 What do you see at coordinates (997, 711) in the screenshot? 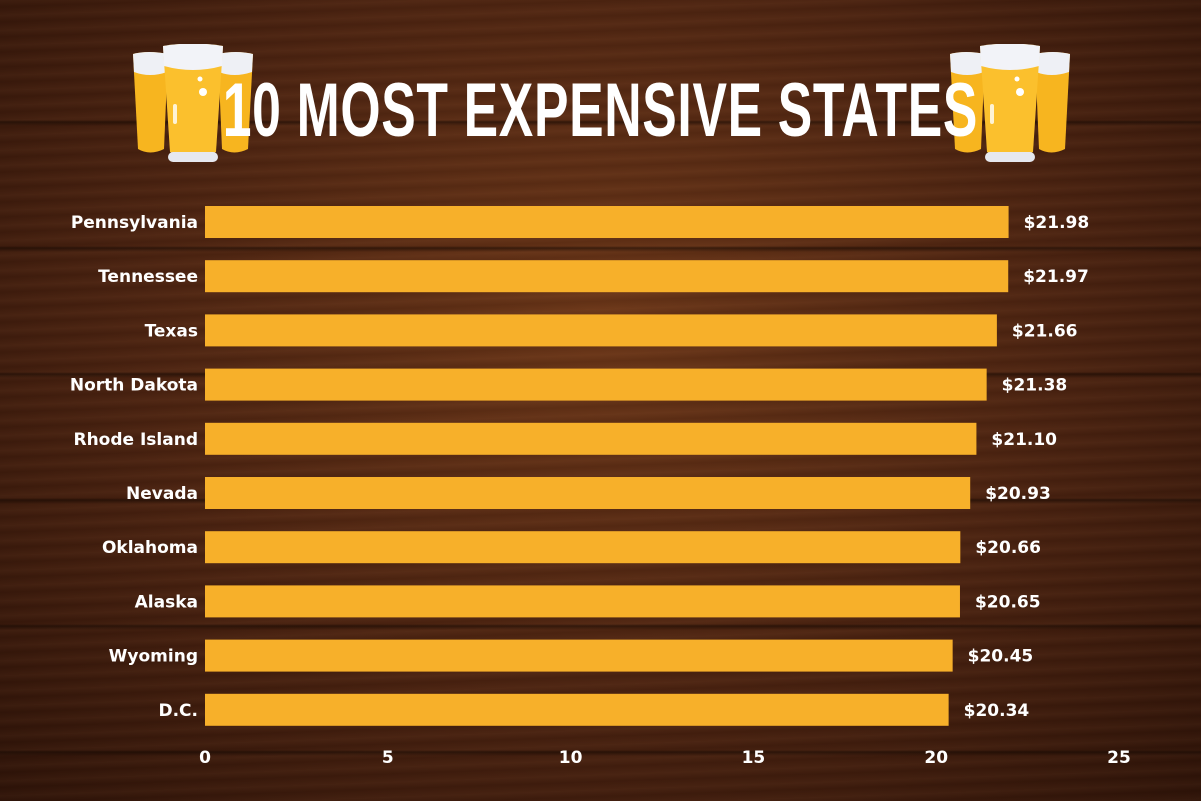
I see `data-label: $20.34` at bounding box center [997, 711].